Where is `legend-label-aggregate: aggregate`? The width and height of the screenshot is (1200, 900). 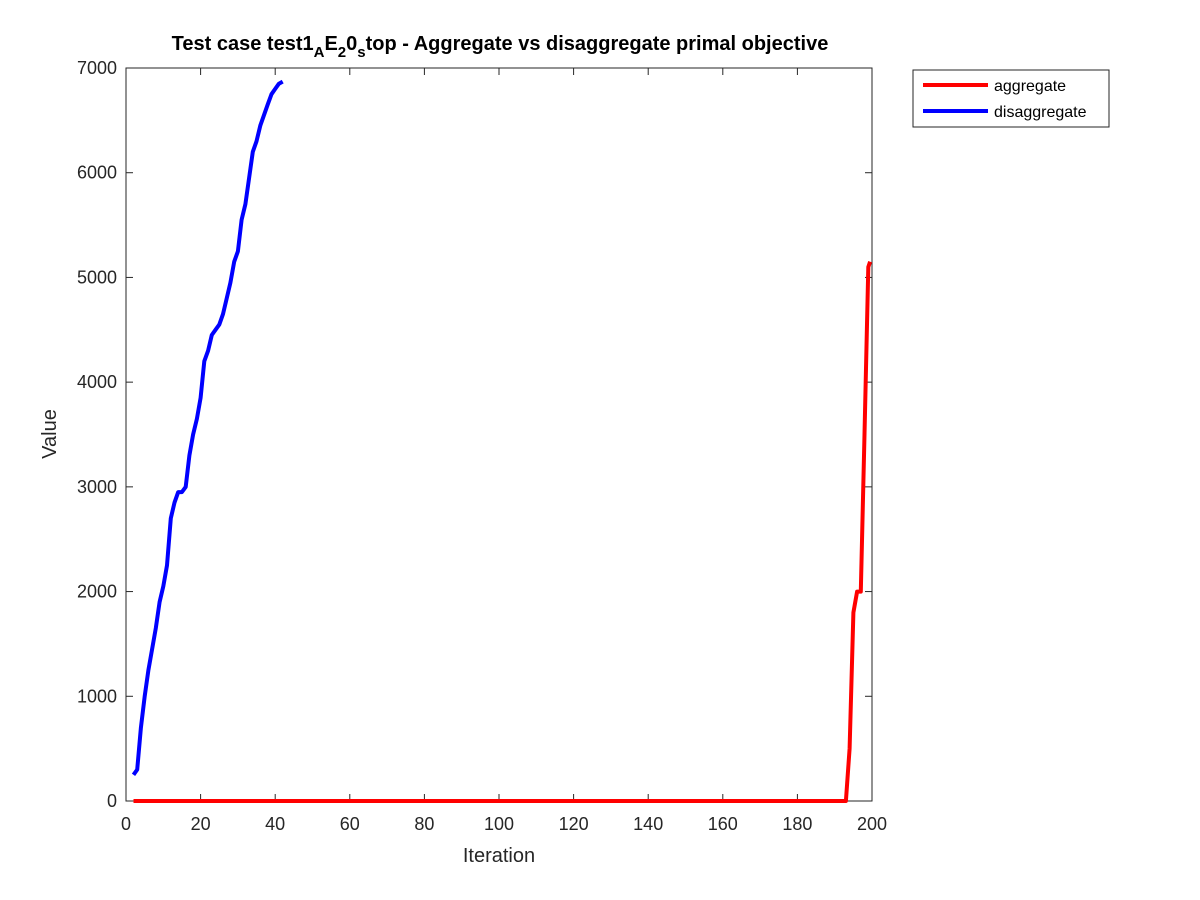 legend-label-aggregate: aggregate is located at coordinates (1030, 86).